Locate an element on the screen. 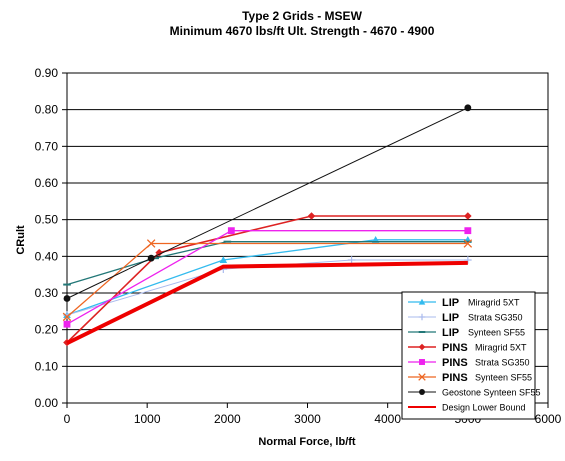 The height and width of the screenshot is (461, 565). legend-item: Design Lower Bound is located at coordinates (467, 408).